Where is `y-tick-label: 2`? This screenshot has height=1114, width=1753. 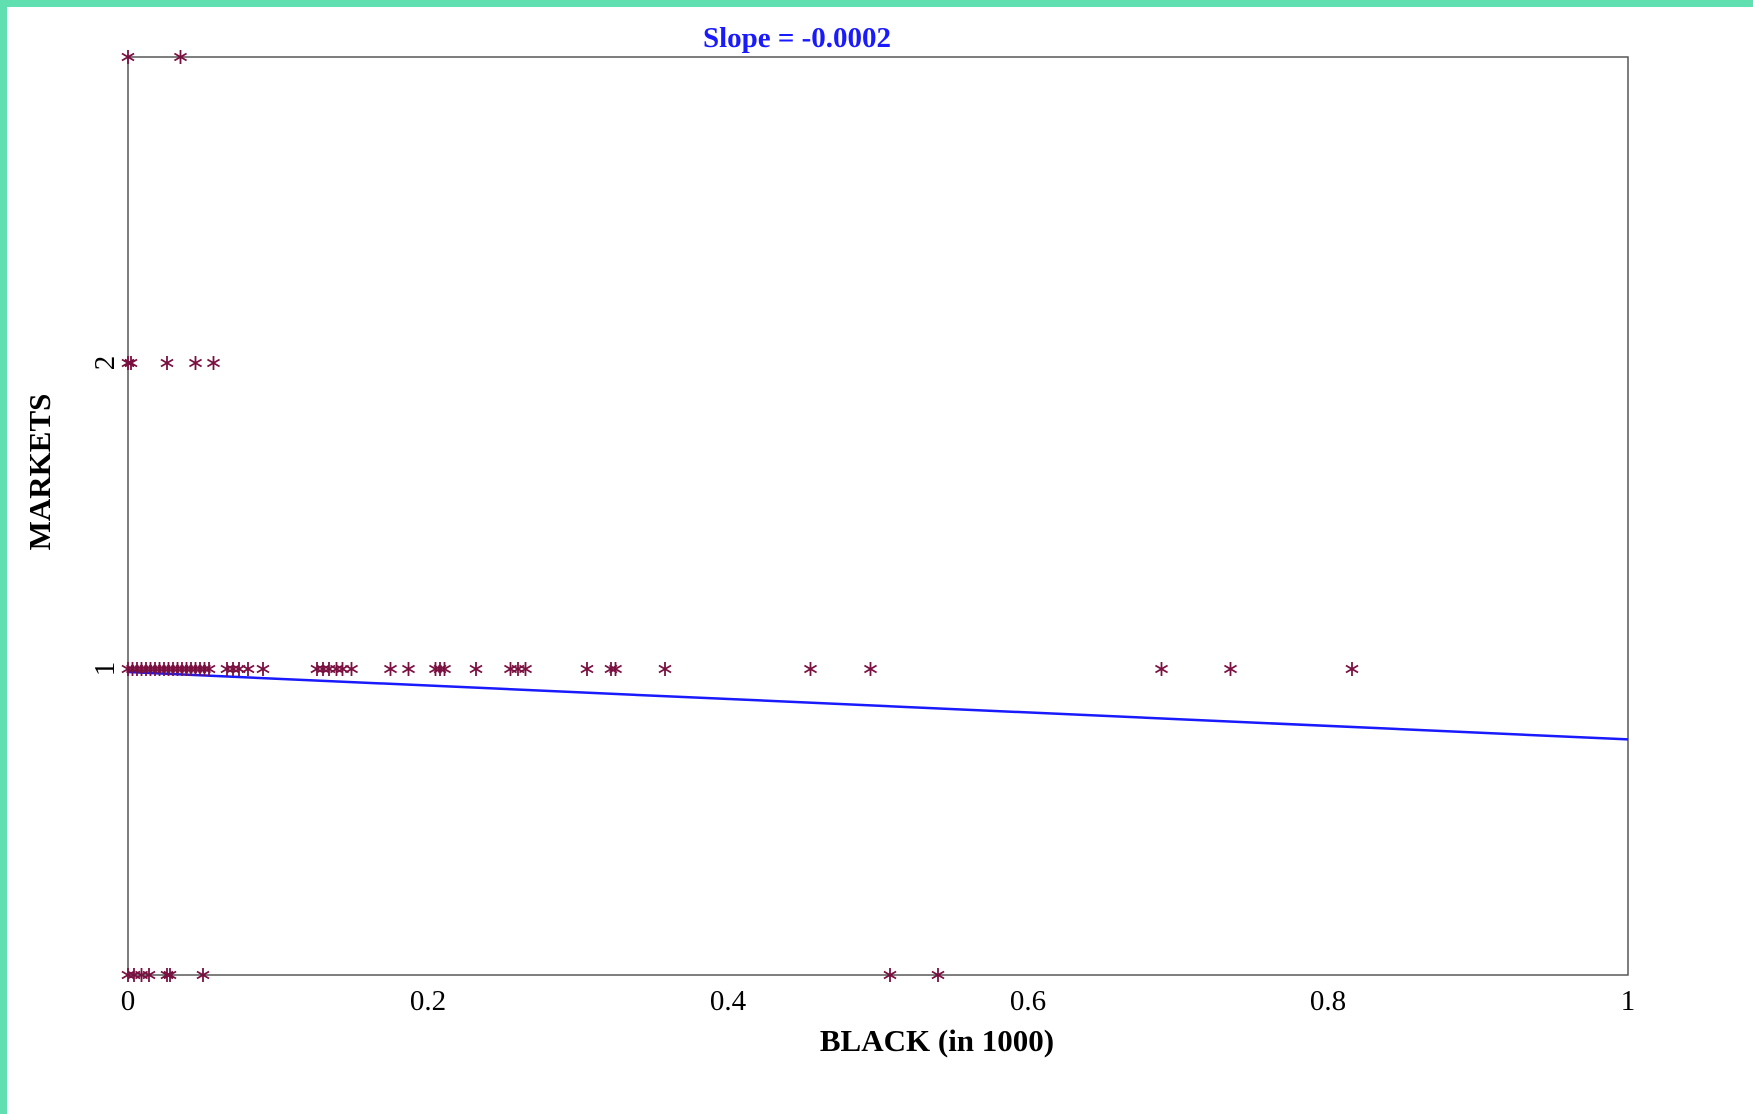
y-tick-label: 2 is located at coordinates (105, 363).